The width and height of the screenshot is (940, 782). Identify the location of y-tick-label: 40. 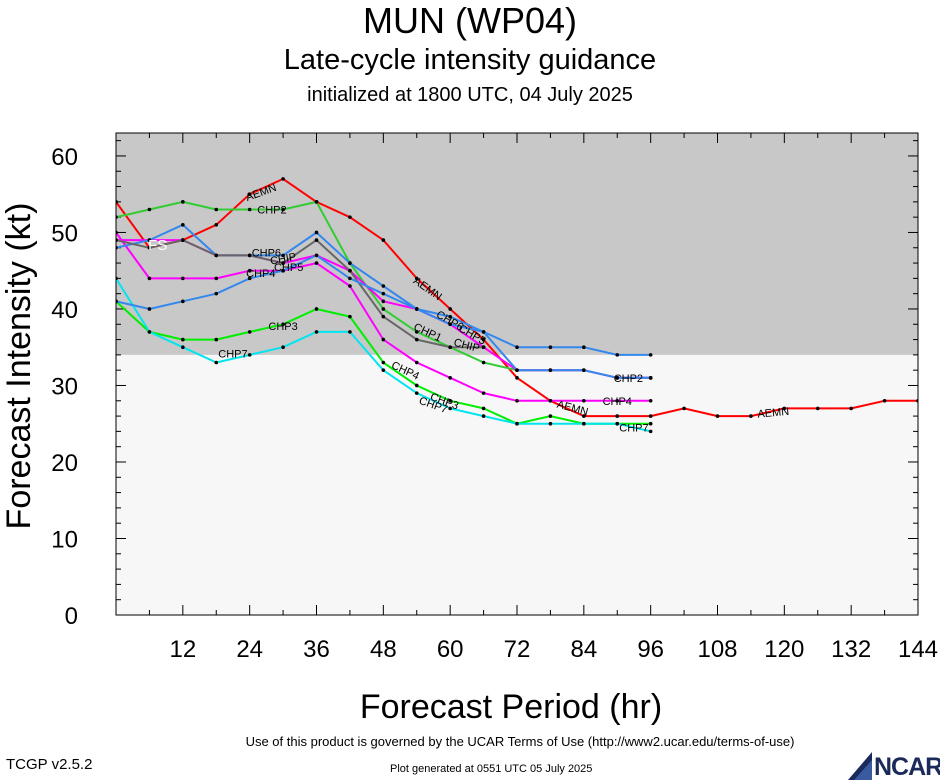
(64, 310).